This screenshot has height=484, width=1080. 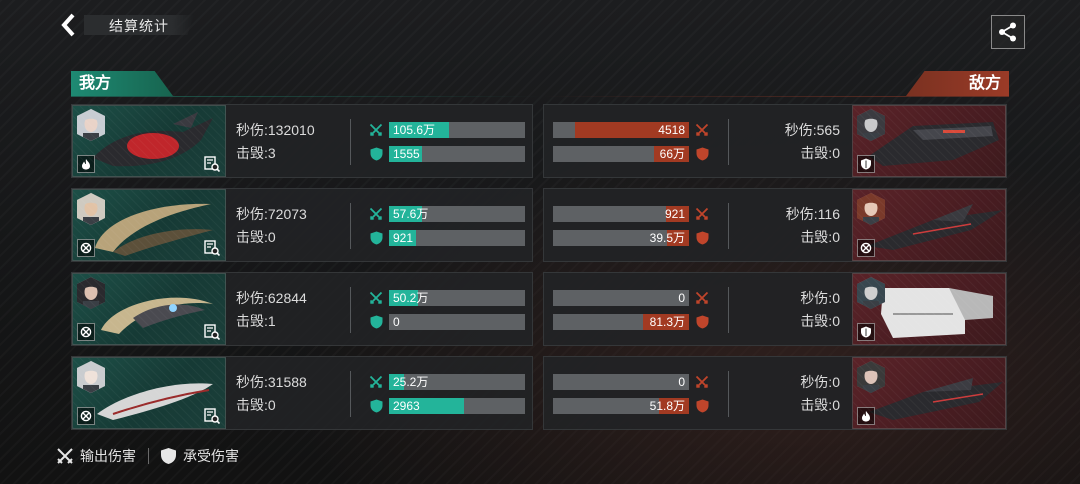 I want to click on dealt-value: 57.6万, so click(x=411, y=214).